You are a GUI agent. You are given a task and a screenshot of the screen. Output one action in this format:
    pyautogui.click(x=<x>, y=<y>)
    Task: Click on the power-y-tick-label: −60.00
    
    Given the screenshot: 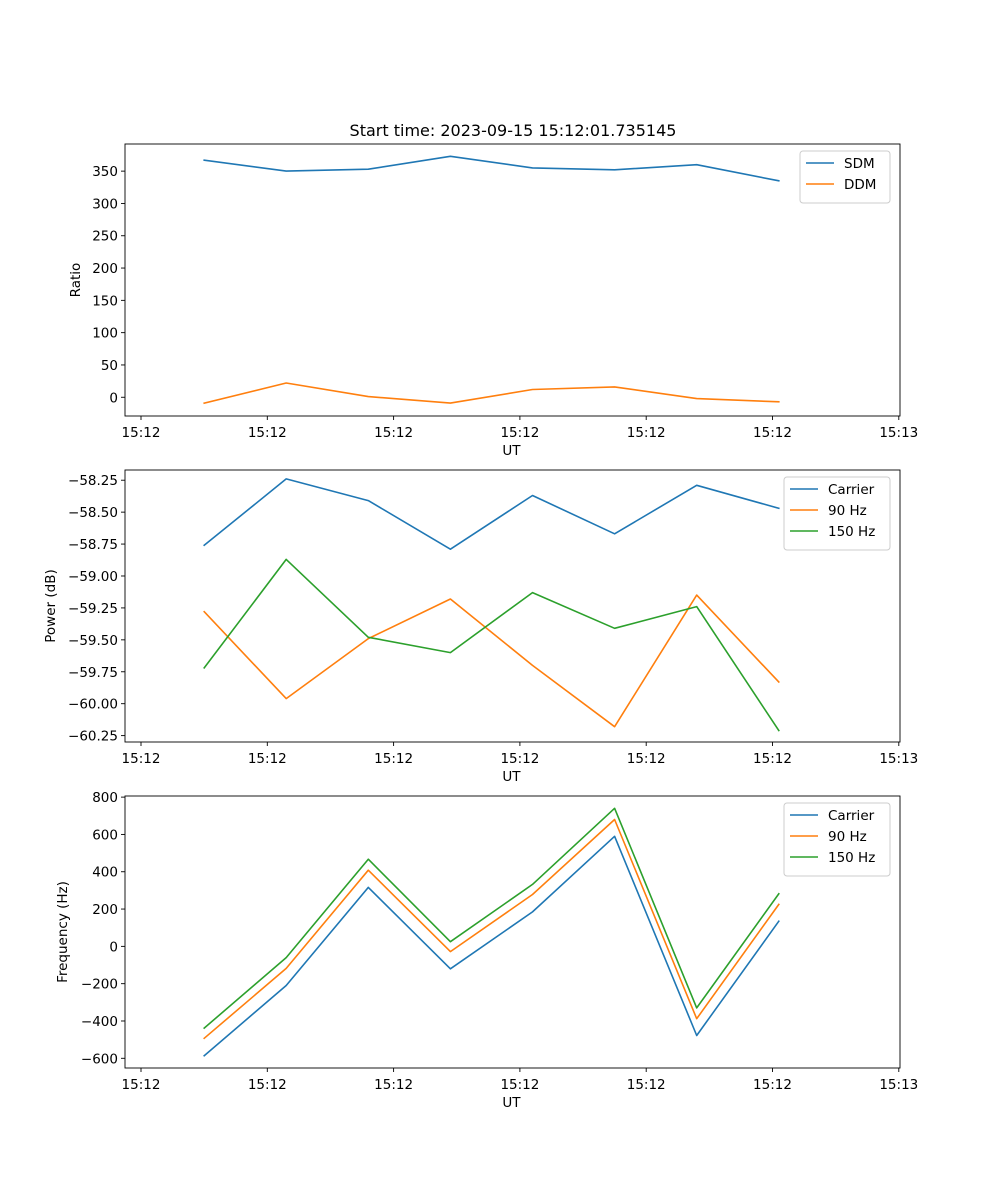 What is the action you would take?
    pyautogui.click(x=93, y=705)
    